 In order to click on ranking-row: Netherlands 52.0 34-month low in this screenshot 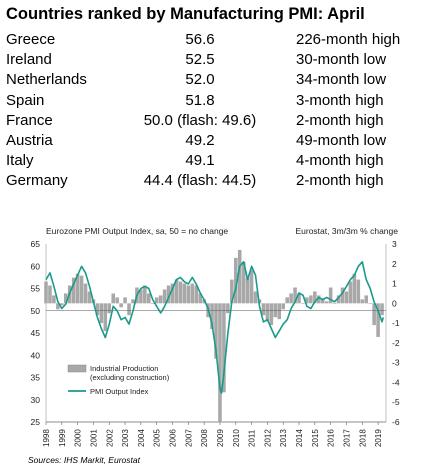, I will do `click(212, 80)`.